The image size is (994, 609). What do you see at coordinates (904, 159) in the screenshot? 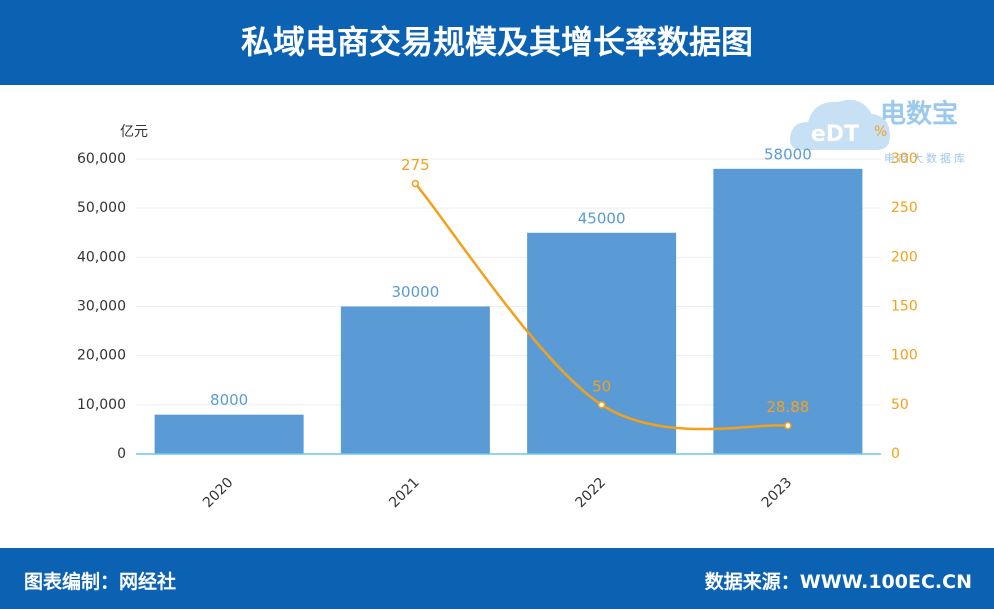
I see `y2-tick-label: 300` at bounding box center [904, 159].